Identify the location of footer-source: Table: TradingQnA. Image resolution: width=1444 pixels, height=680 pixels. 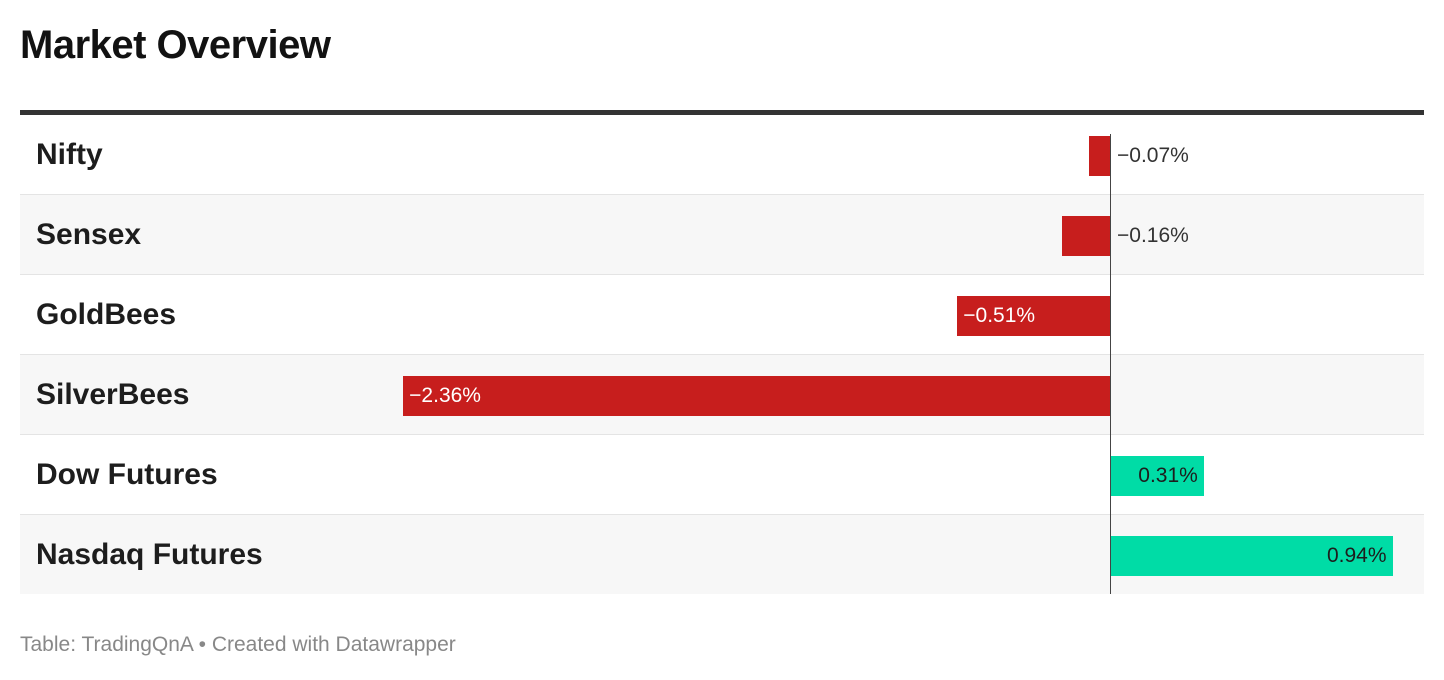
(106, 644).